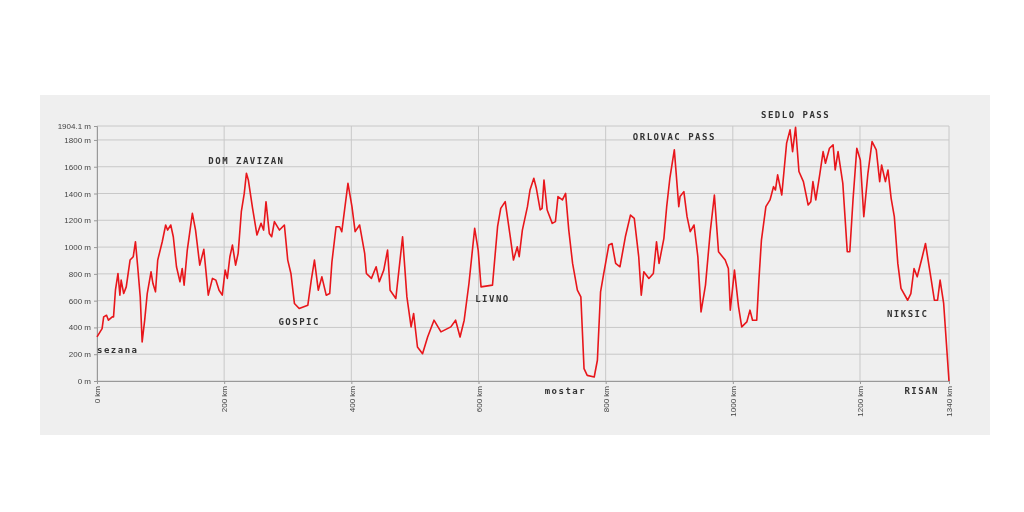  Describe the element at coordinates (74, 127) in the screenshot. I see `y-tick-label: 1904.1 m` at that location.